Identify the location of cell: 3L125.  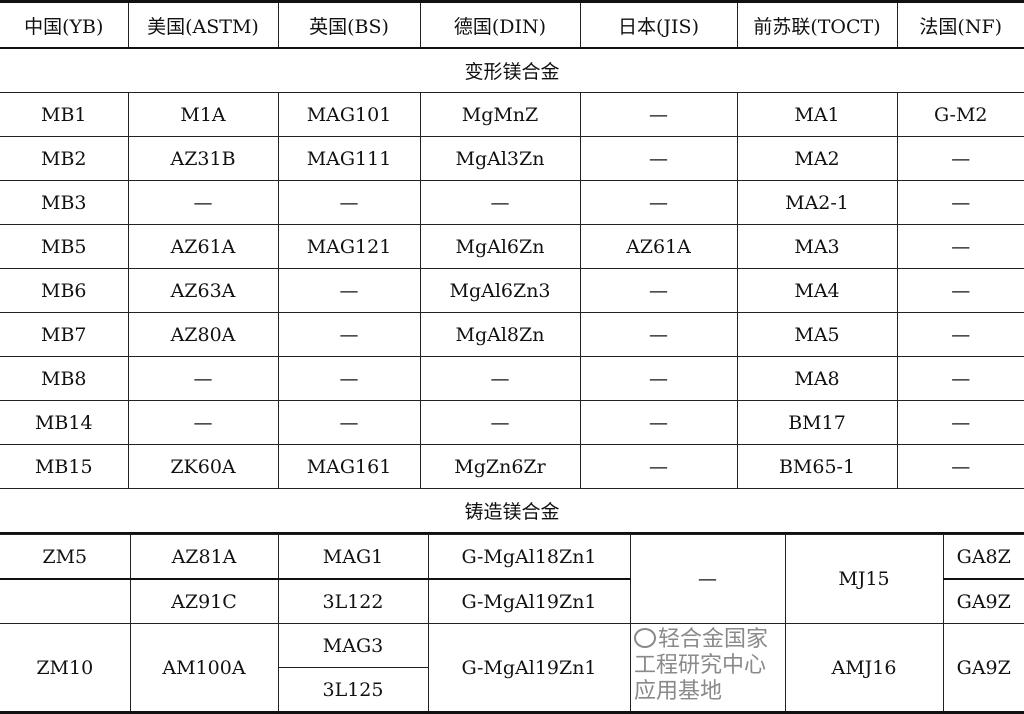
(353, 690).